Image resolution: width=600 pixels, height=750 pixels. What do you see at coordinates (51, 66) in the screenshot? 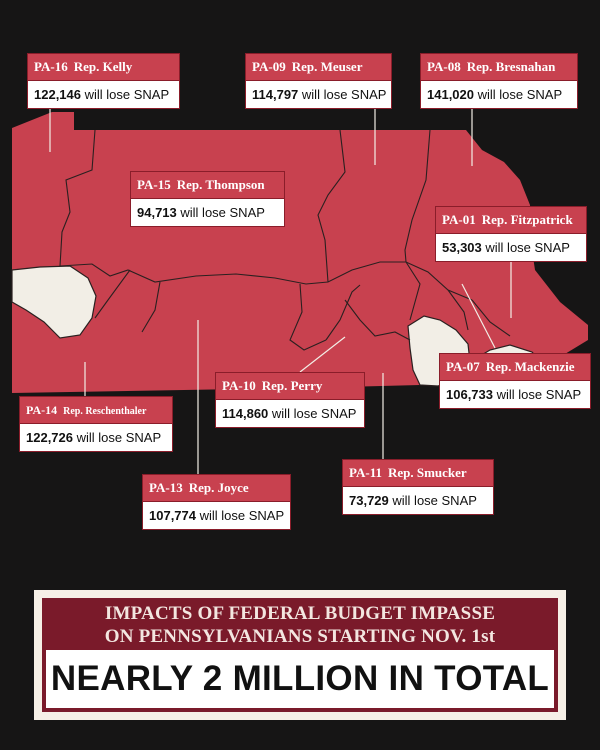
I see `district-label: PA-16` at bounding box center [51, 66].